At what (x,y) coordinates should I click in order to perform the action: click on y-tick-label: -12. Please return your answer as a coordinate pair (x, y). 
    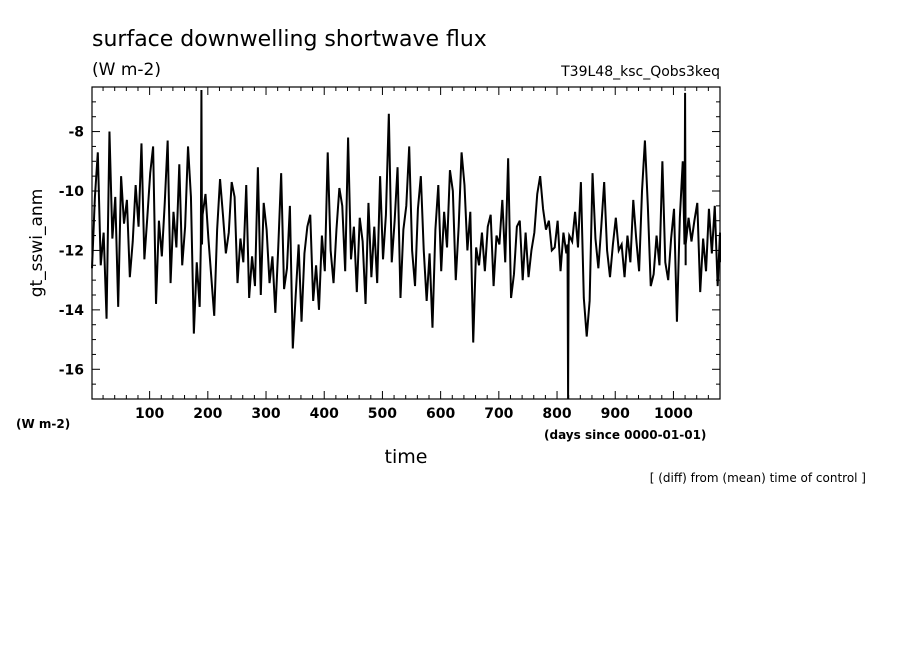
    Looking at the image, I should click on (71, 251).